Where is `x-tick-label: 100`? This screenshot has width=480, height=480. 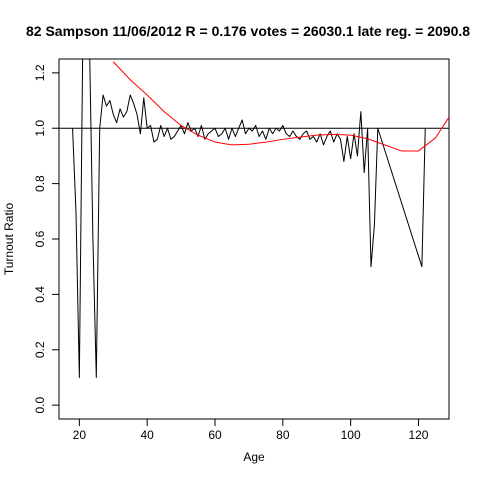 x-tick-label: 100 is located at coordinates (351, 435).